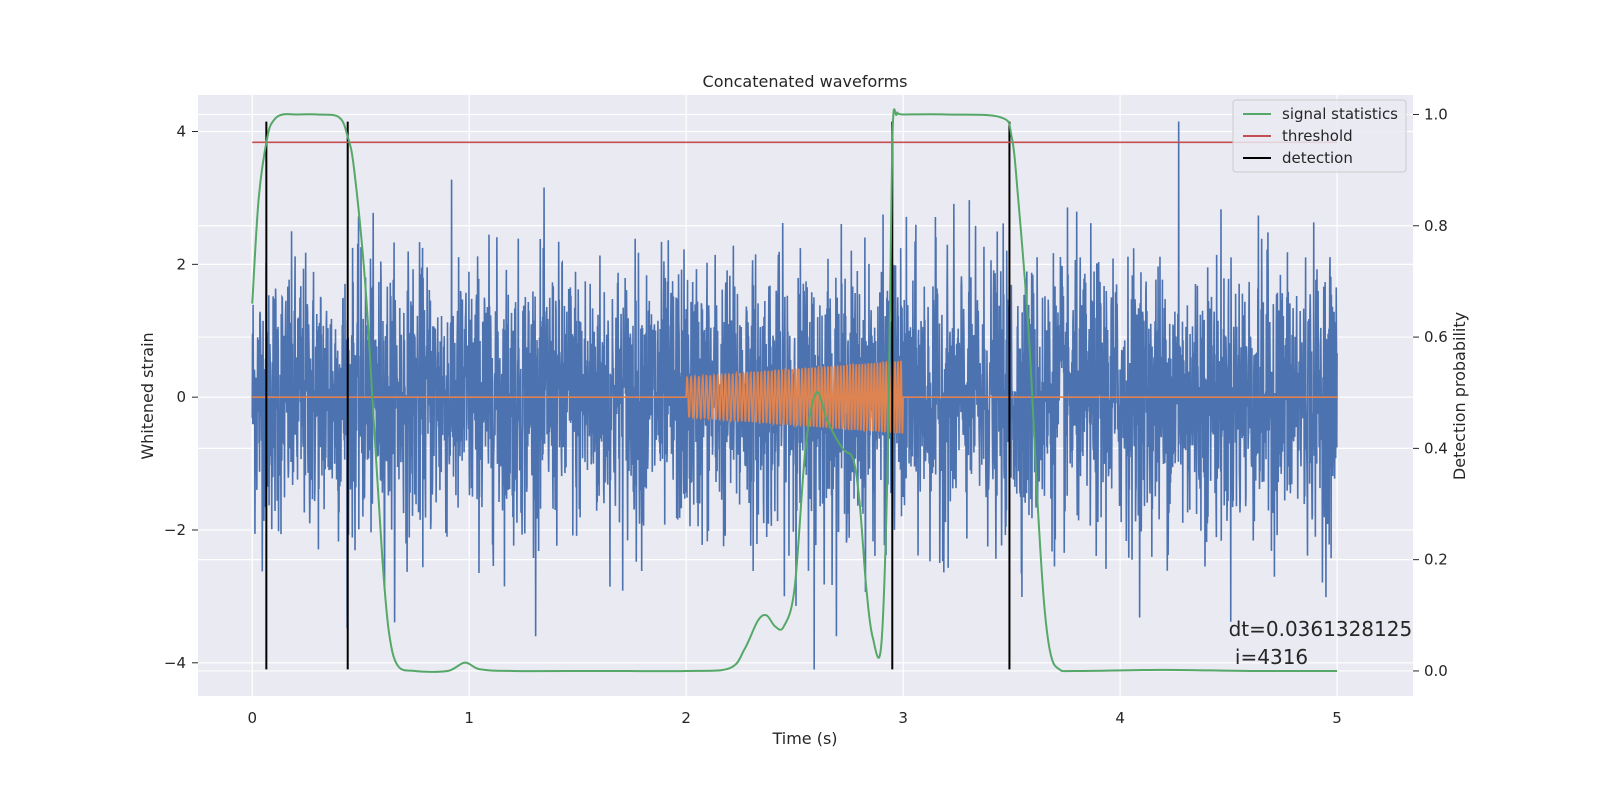 The image size is (1600, 800). What do you see at coordinates (1459, 396) in the screenshot?
I see `y2-axis-label: Detection probability` at bounding box center [1459, 396].